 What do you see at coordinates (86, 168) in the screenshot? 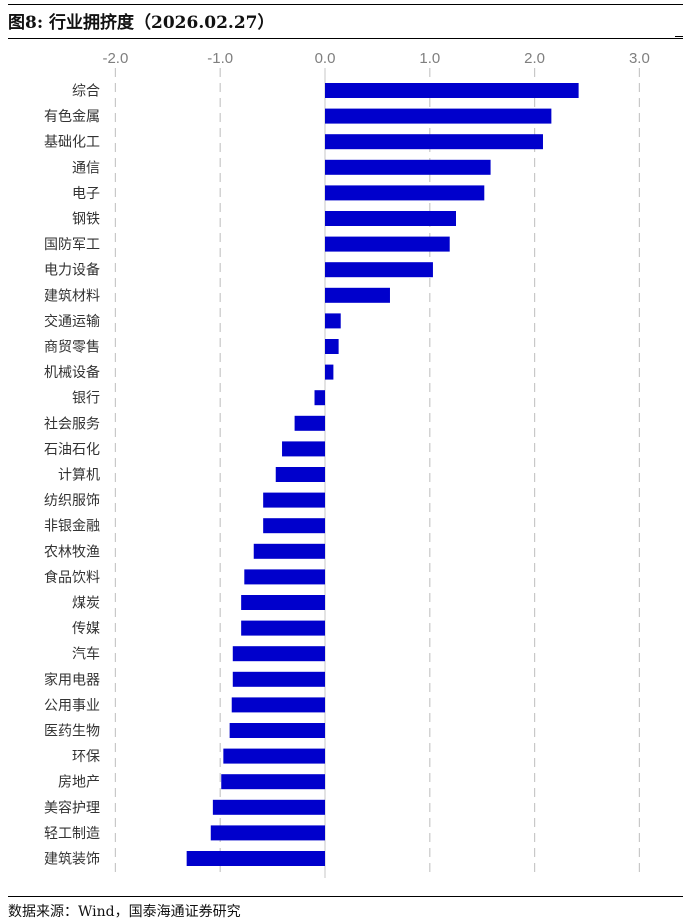
I see `category-label: 通信` at bounding box center [86, 168].